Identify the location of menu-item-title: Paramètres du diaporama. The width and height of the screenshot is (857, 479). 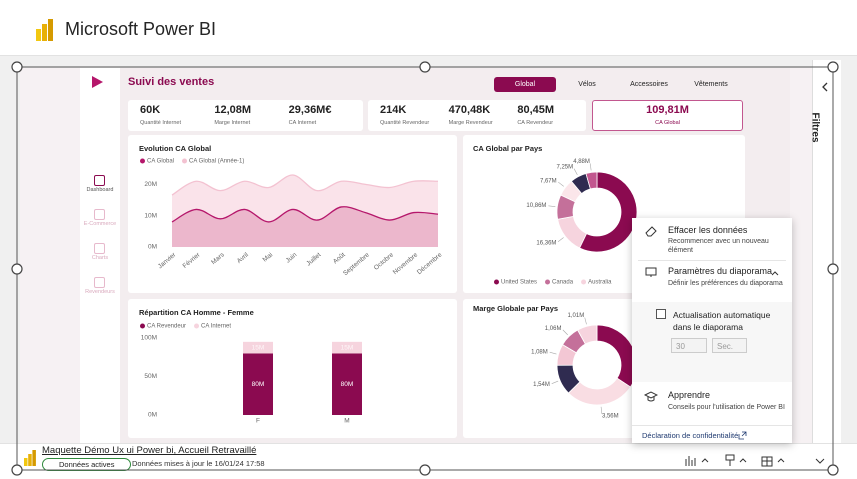
(720, 271).